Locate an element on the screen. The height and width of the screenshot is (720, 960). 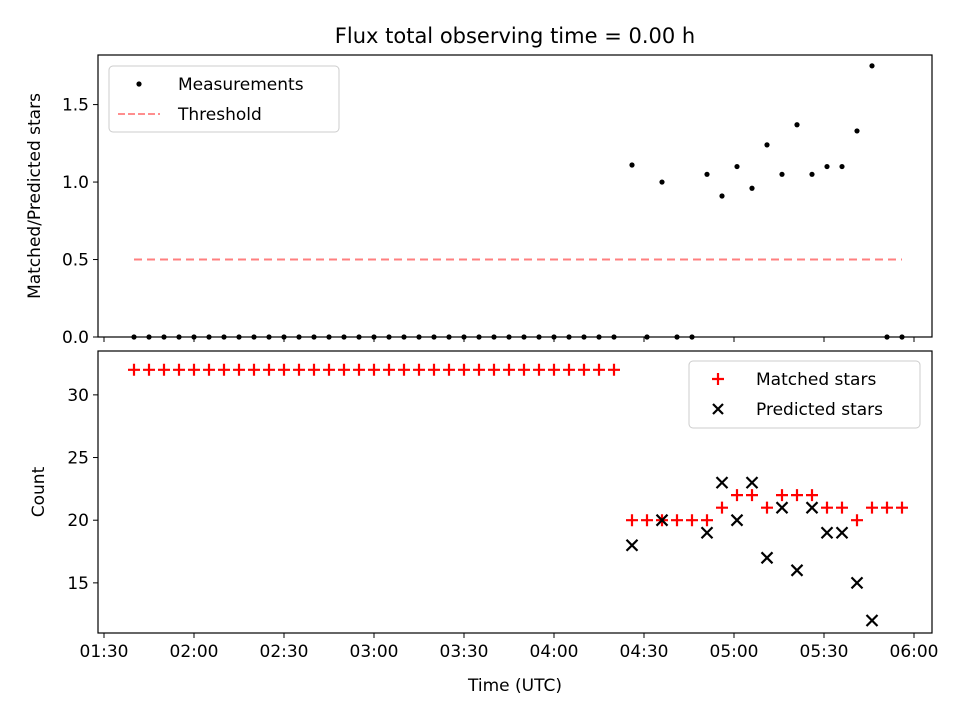
bottom-y-axis-label: Count is located at coordinates (39, 491).